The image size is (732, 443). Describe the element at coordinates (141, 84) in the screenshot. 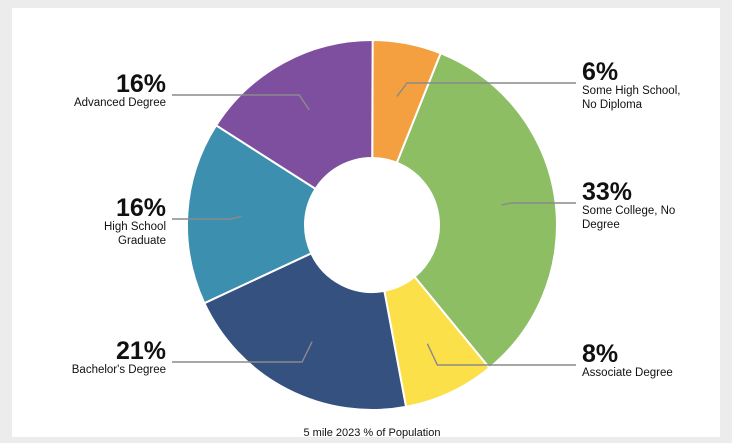

I see `percent-label-advanced-degree: 16%` at that location.